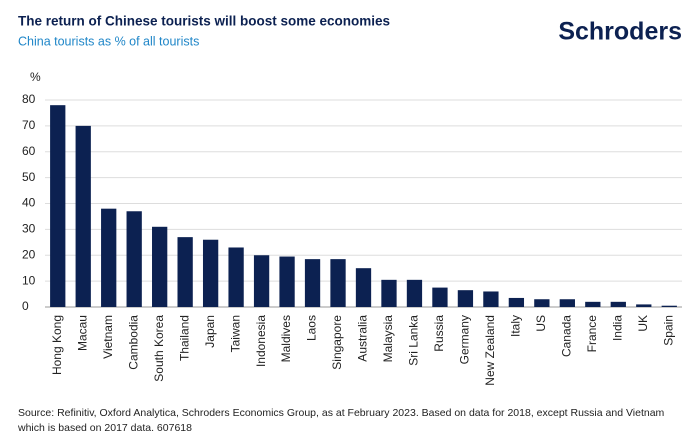  What do you see at coordinates (29, 254) in the screenshot?
I see `y-tick-label: 20` at bounding box center [29, 254].